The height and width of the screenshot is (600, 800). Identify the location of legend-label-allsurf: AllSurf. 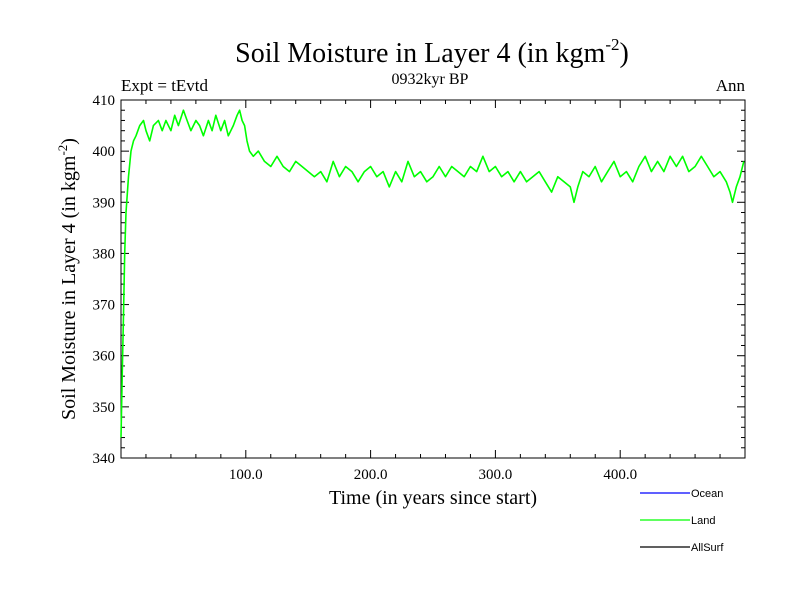
(707, 548).